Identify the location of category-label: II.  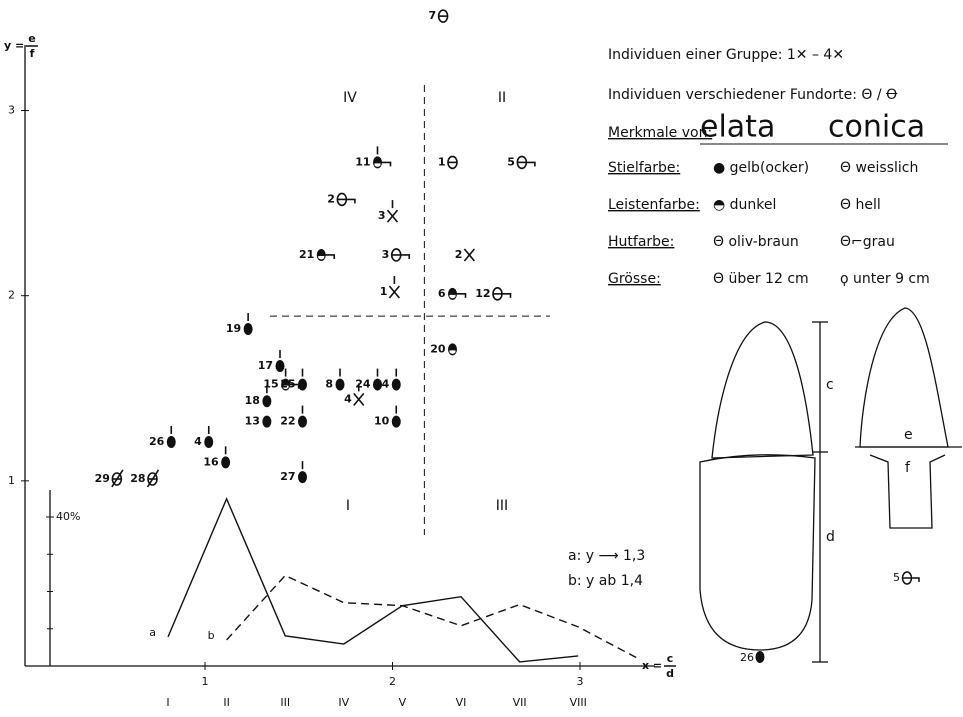
(226, 702).